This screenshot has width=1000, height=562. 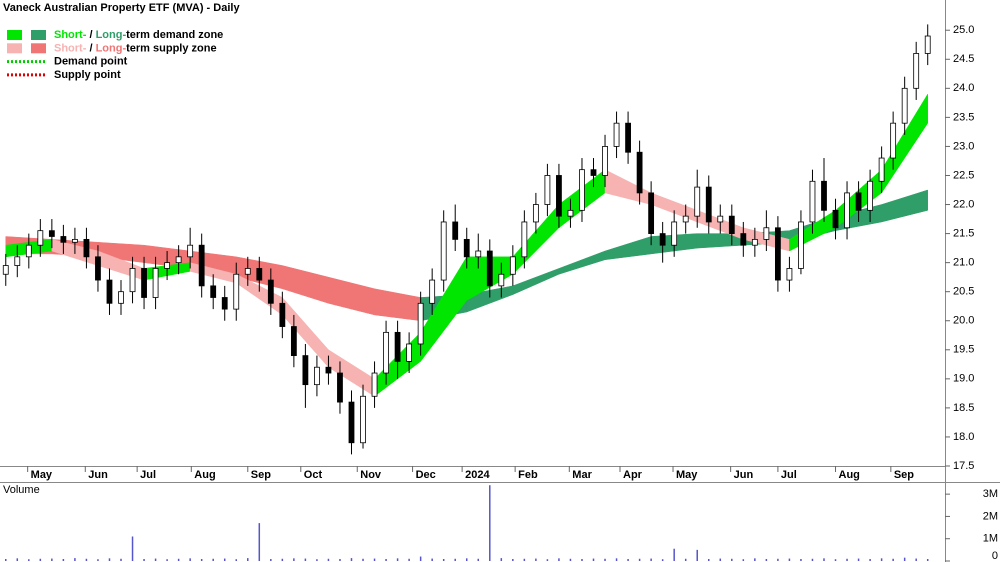 I want to click on legend-label-part: Short-, so click(x=70, y=48).